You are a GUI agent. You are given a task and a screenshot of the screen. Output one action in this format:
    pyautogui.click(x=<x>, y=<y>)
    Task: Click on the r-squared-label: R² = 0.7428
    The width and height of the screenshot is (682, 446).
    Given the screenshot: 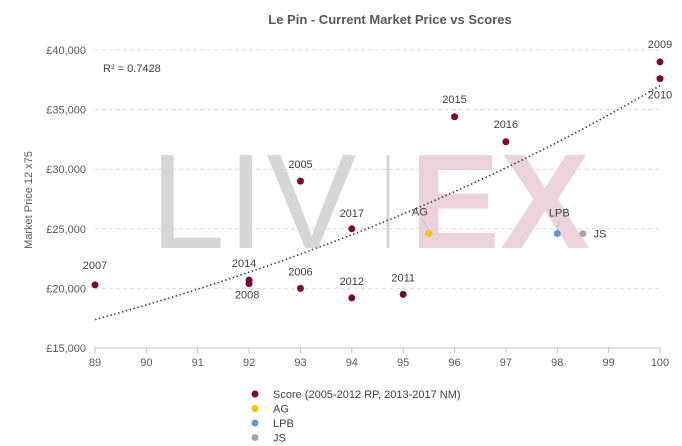 What is the action you would take?
    pyautogui.click(x=132, y=69)
    